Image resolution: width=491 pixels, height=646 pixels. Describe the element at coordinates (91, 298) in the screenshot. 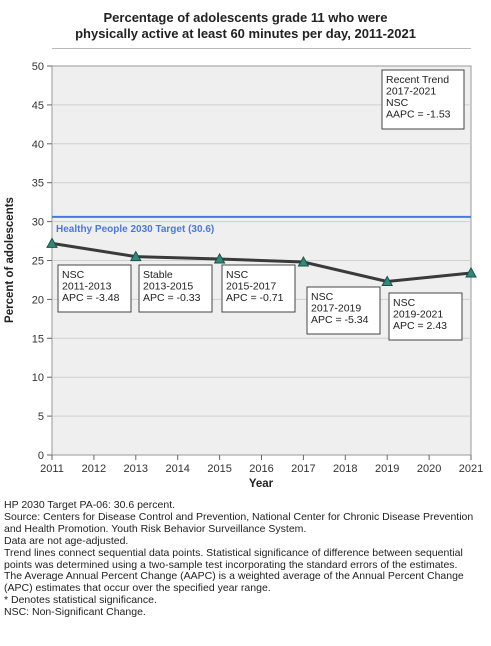

I see `annotation-text: APC = -3.48` at that location.